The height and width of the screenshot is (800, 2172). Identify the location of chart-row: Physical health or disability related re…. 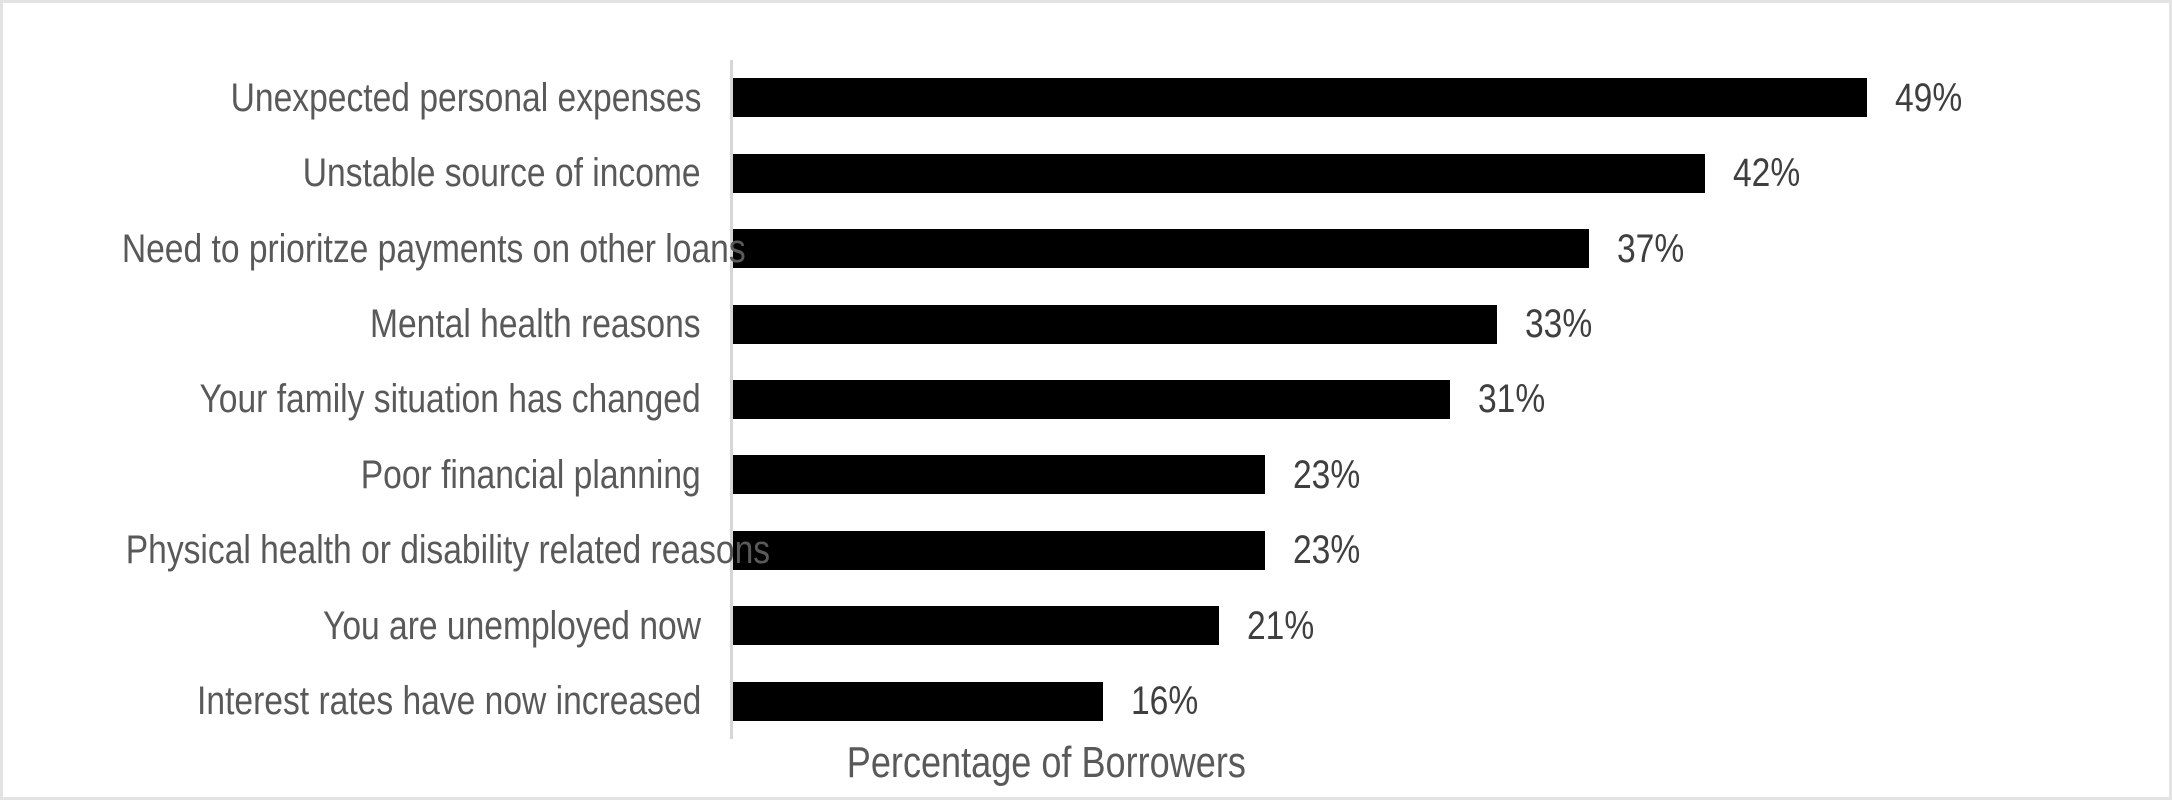
(1086, 550).